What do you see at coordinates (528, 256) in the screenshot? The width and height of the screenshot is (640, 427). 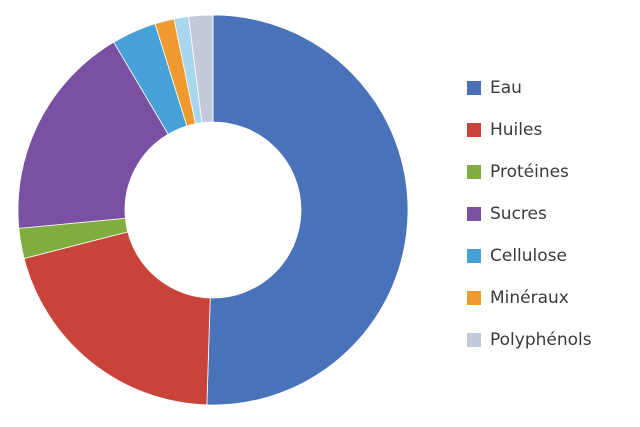 I see `legend-label: Cellulose` at bounding box center [528, 256].